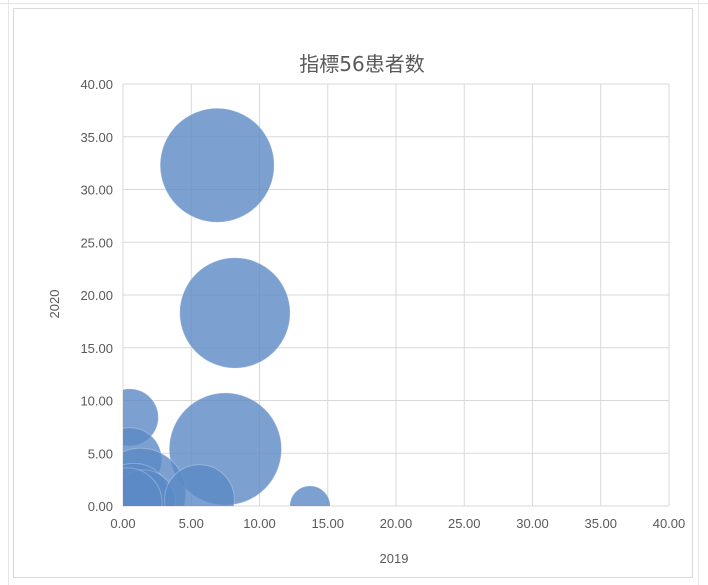 The height and width of the screenshot is (585, 708). I want to click on y-tick-label: 40.00, so click(96, 84).